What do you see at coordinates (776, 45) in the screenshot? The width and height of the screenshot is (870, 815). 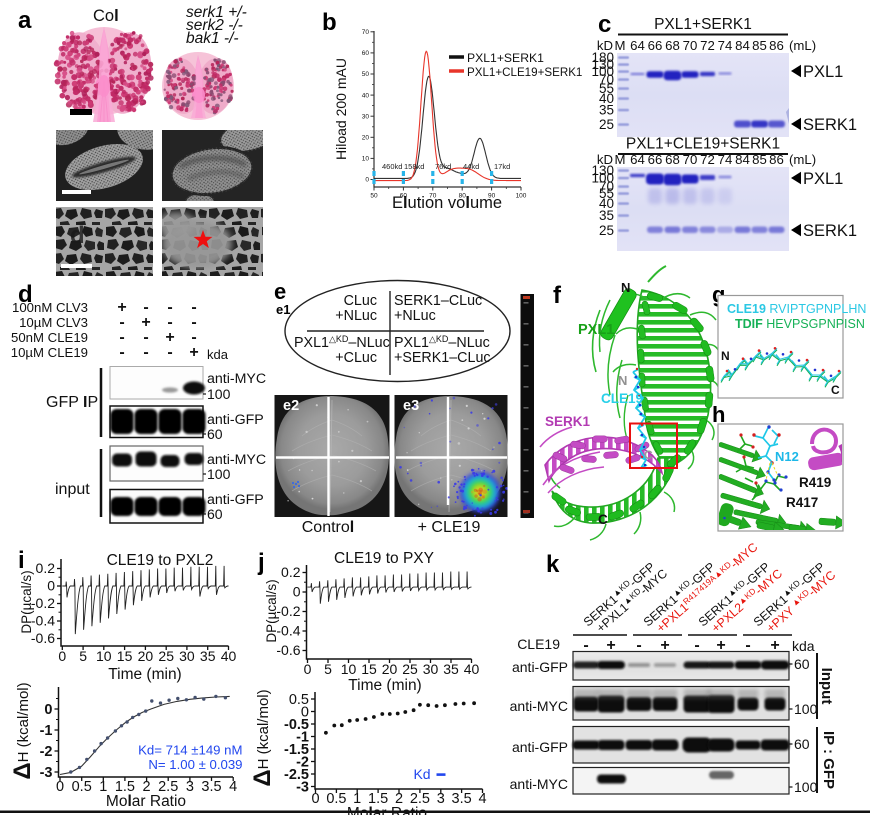 I see `svg-text: 86` at bounding box center [776, 45].